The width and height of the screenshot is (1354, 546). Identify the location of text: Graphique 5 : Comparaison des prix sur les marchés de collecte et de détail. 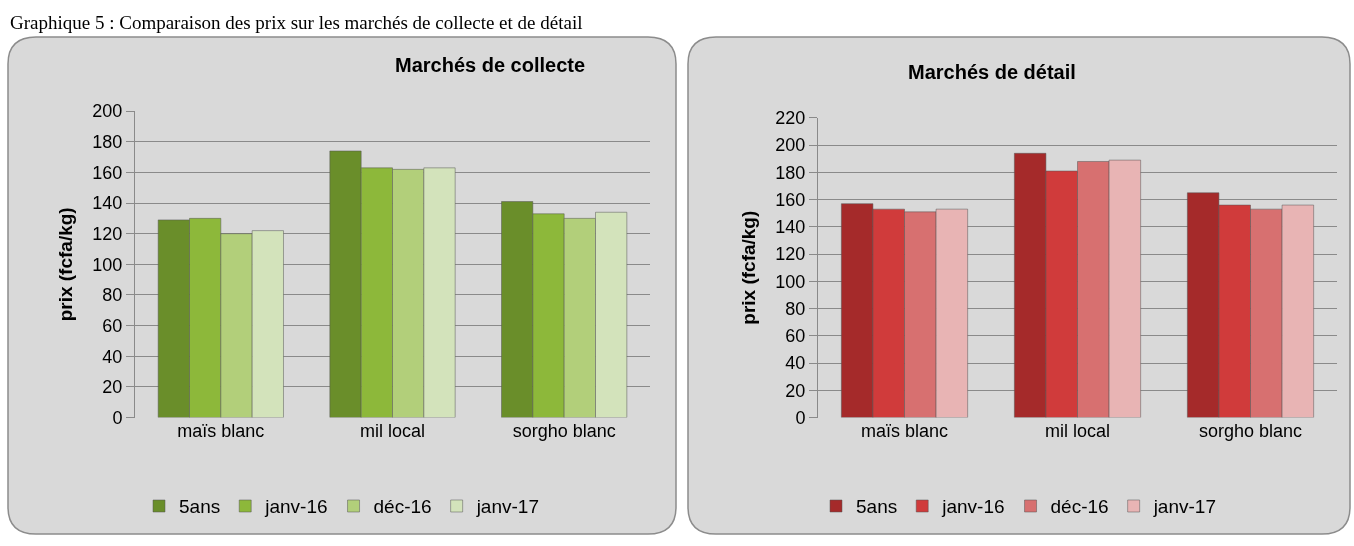
(296, 22).